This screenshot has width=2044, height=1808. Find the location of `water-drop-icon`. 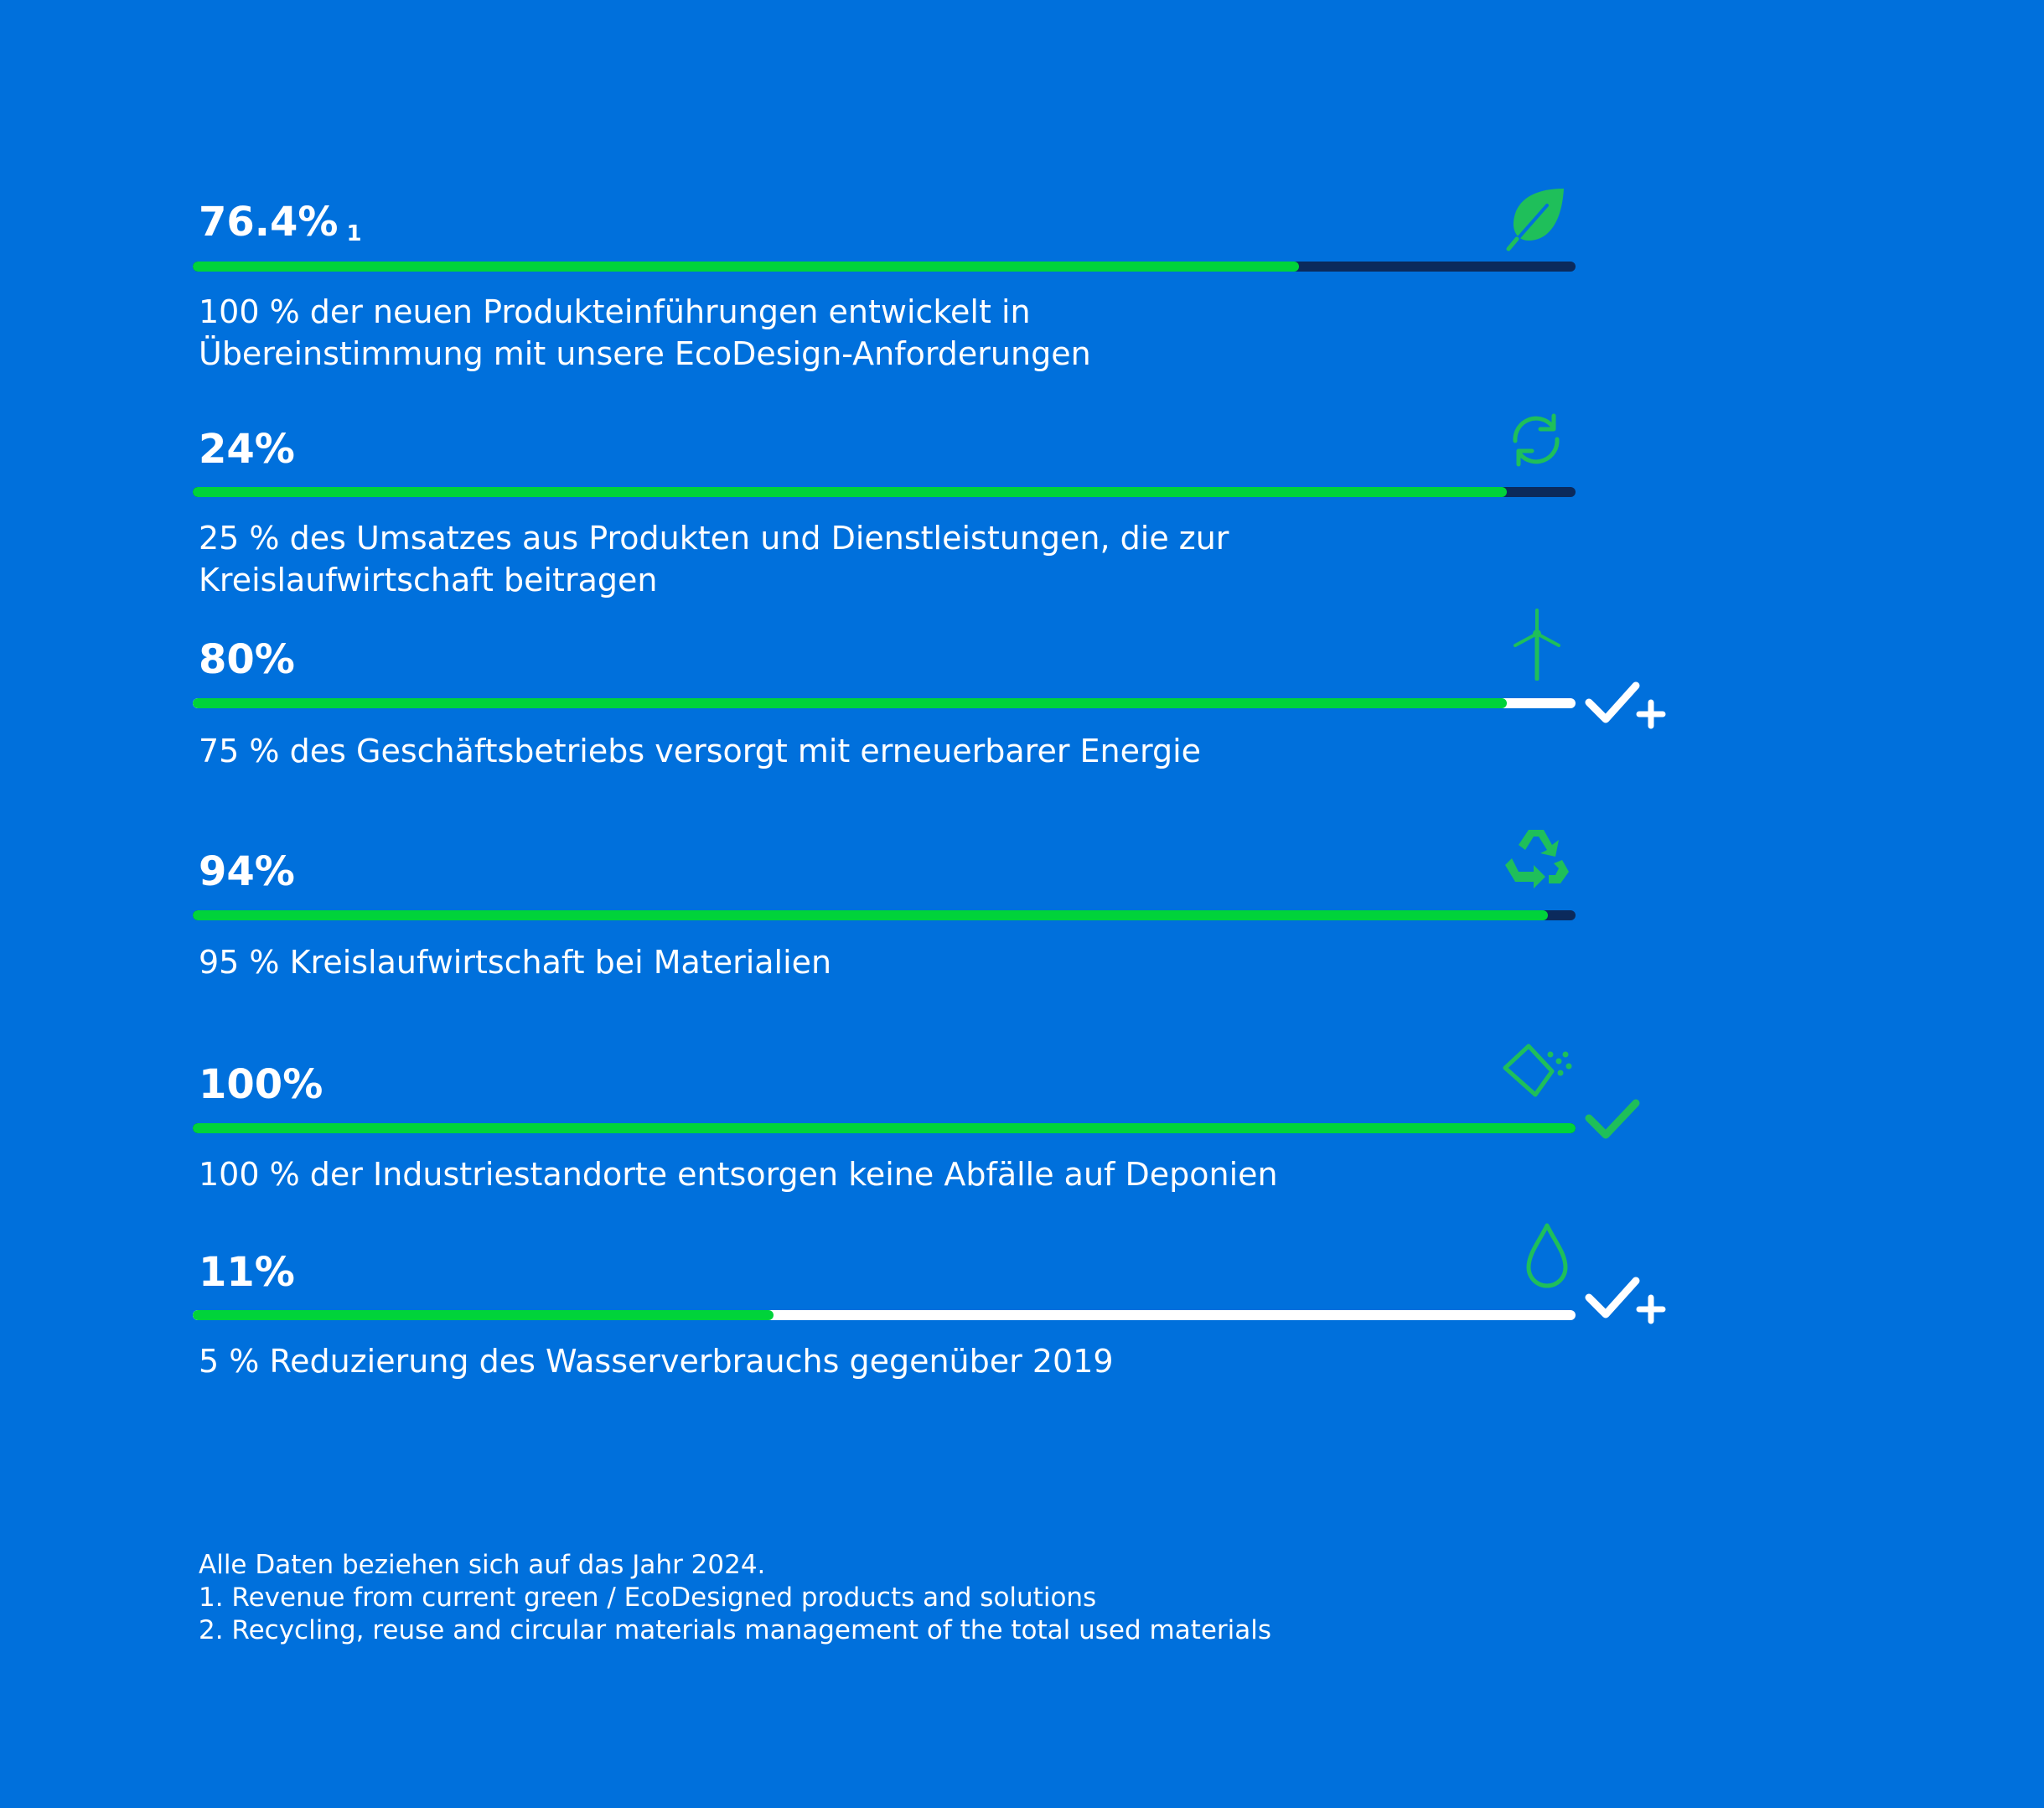

water-drop-icon is located at coordinates (1536, 1256).